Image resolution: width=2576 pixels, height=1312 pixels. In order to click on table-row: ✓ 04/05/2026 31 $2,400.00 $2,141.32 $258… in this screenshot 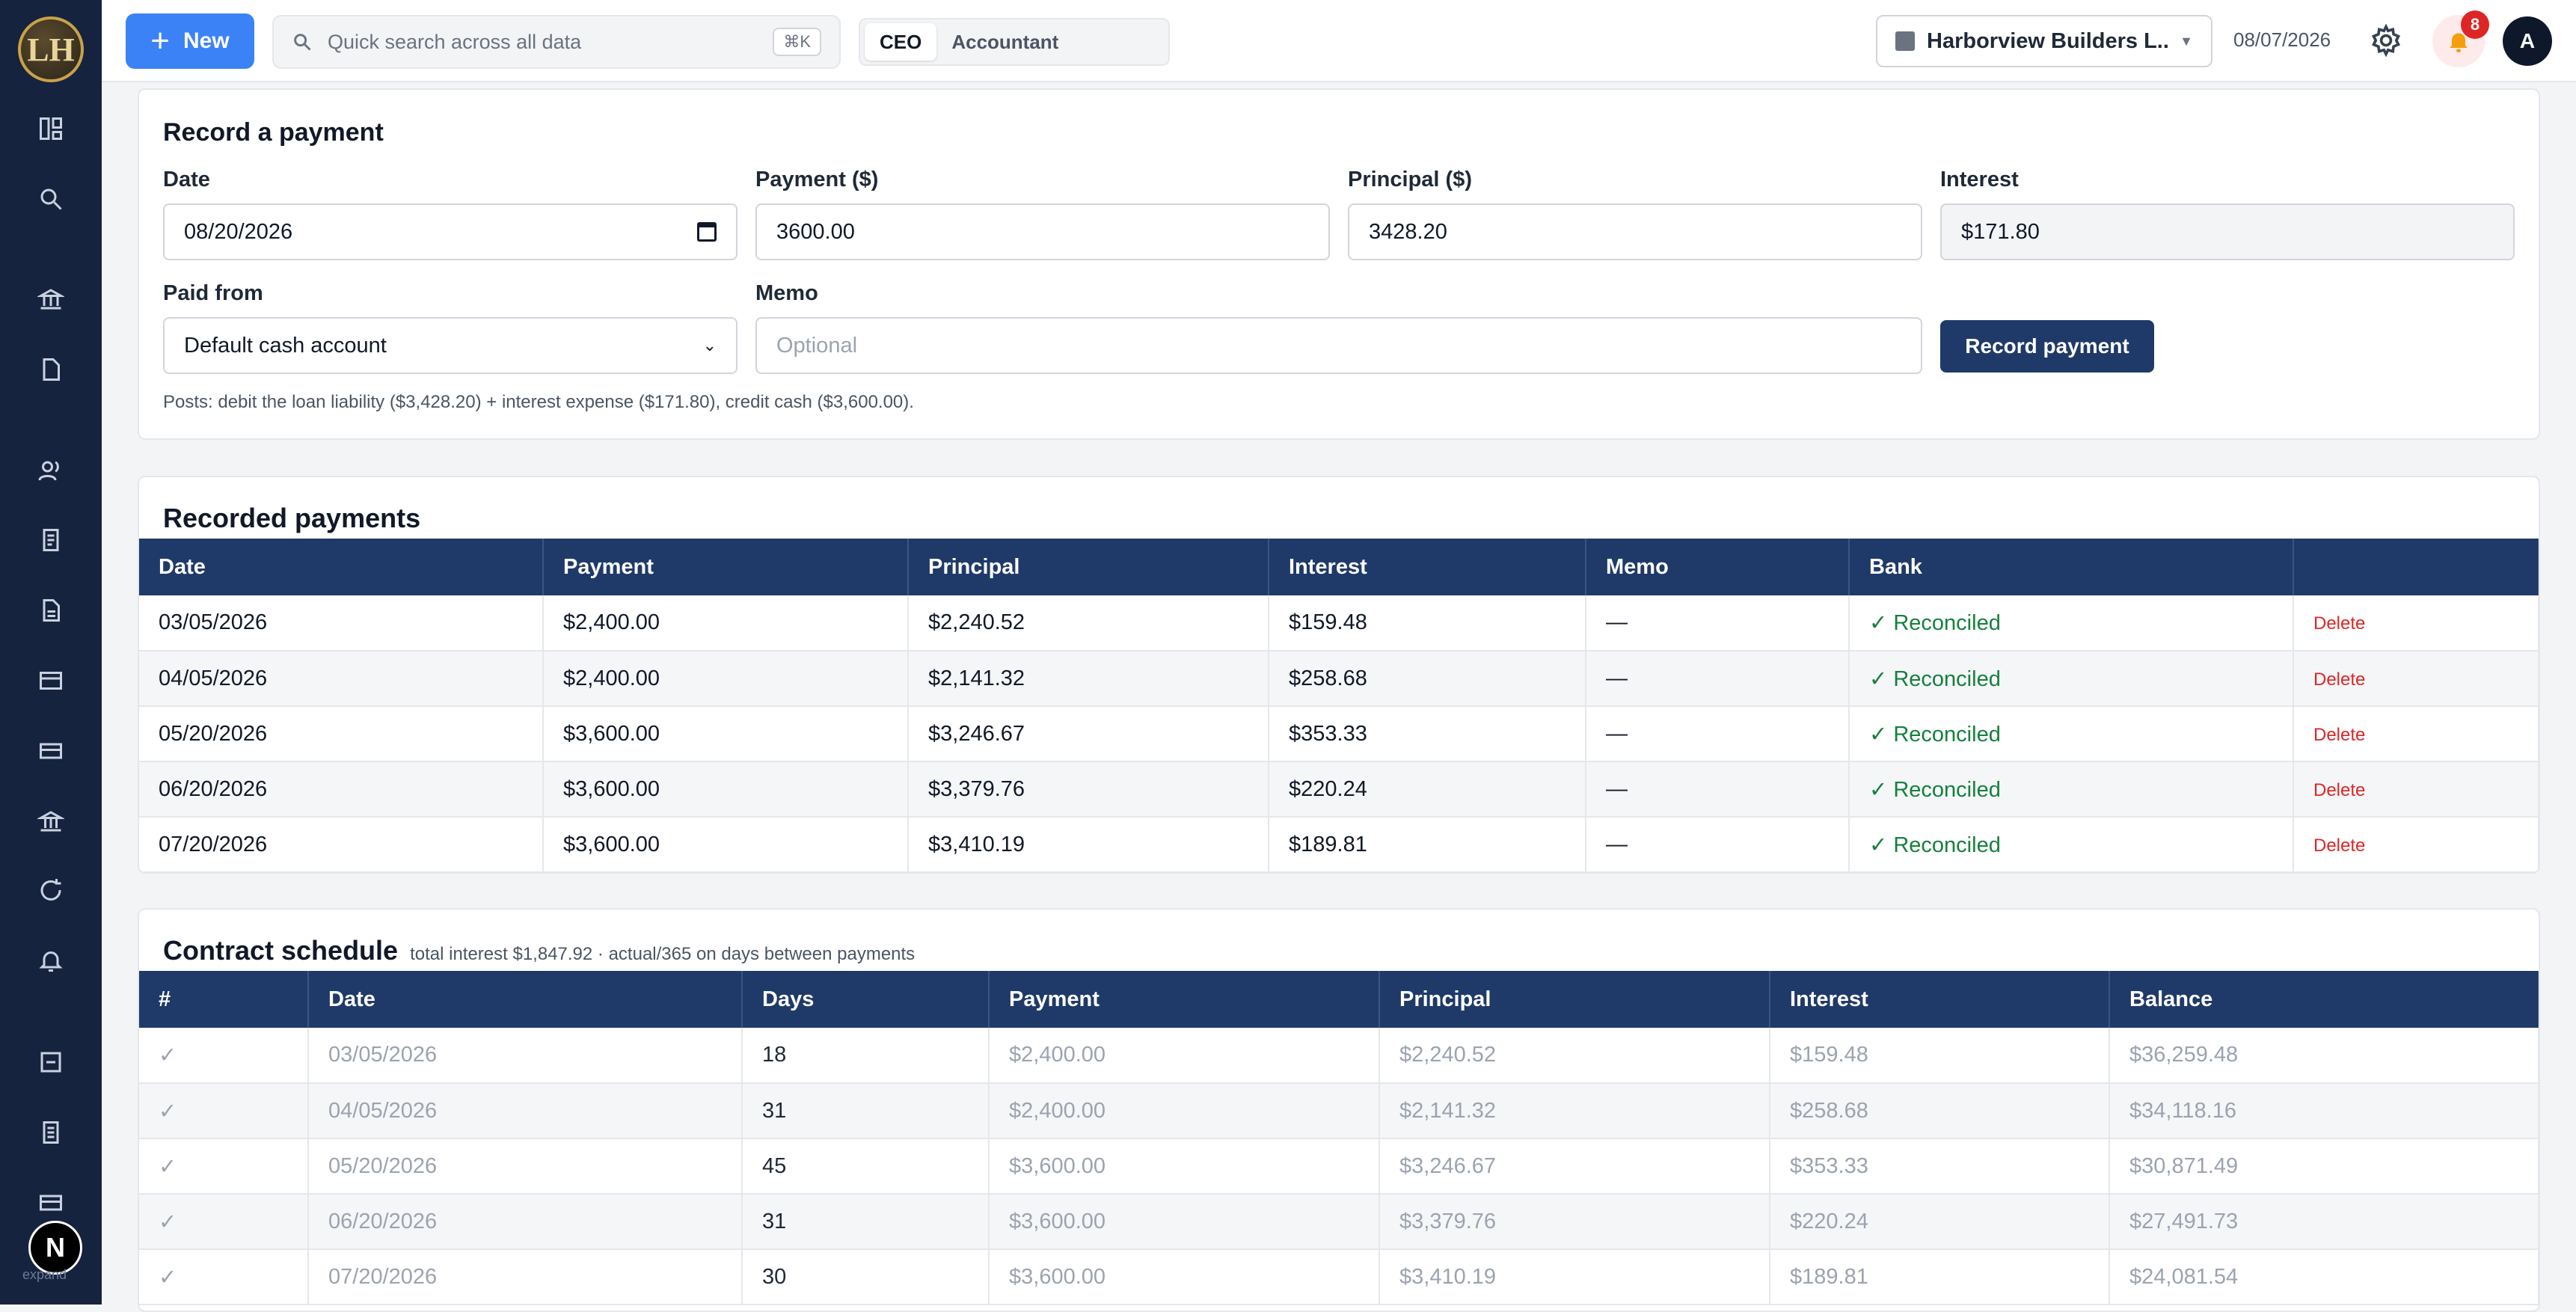, I will do `click(1339, 1111)`.